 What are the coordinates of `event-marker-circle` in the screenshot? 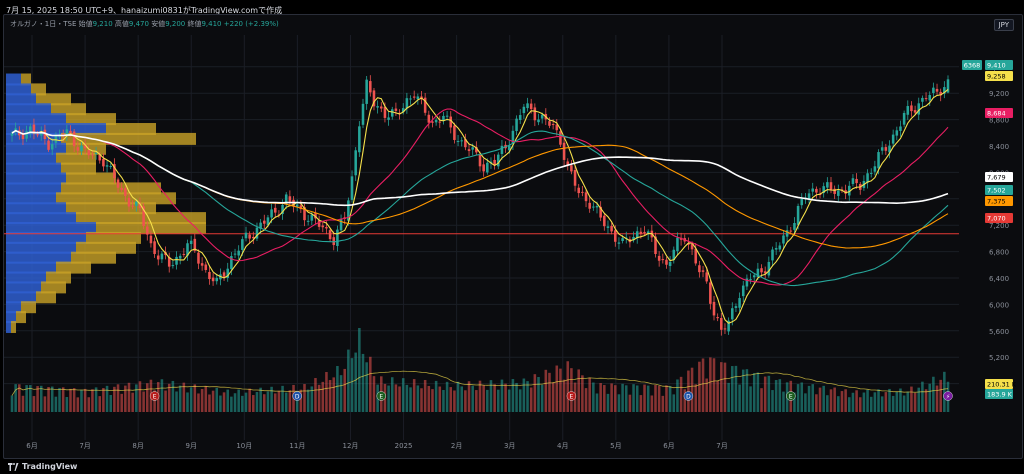 It's located at (297, 396).